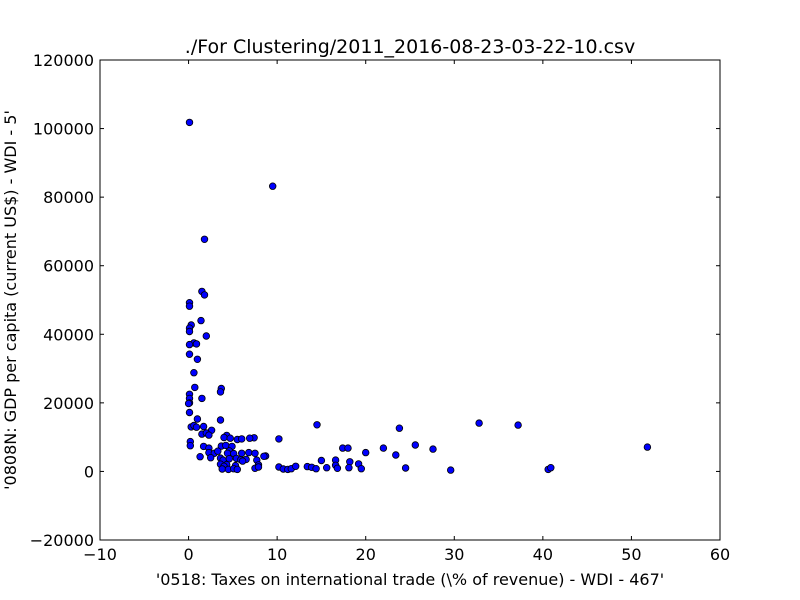 The width and height of the screenshot is (800, 600). I want to click on x-tick-label: −10, so click(100, 554).